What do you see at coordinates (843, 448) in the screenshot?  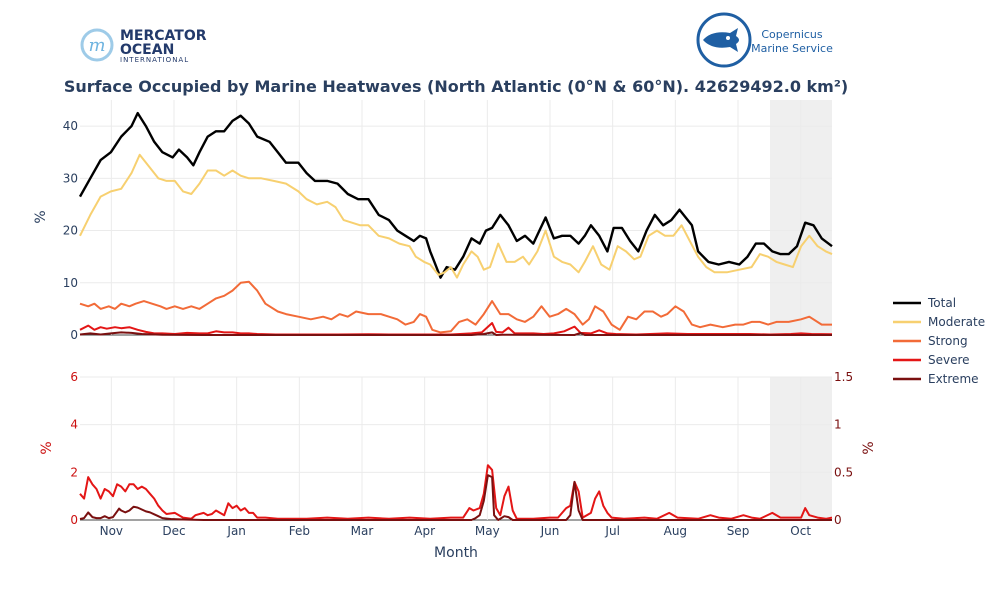 I see `y-ticks-bottom-right: 0 0.5 1 1.5` at bounding box center [843, 448].